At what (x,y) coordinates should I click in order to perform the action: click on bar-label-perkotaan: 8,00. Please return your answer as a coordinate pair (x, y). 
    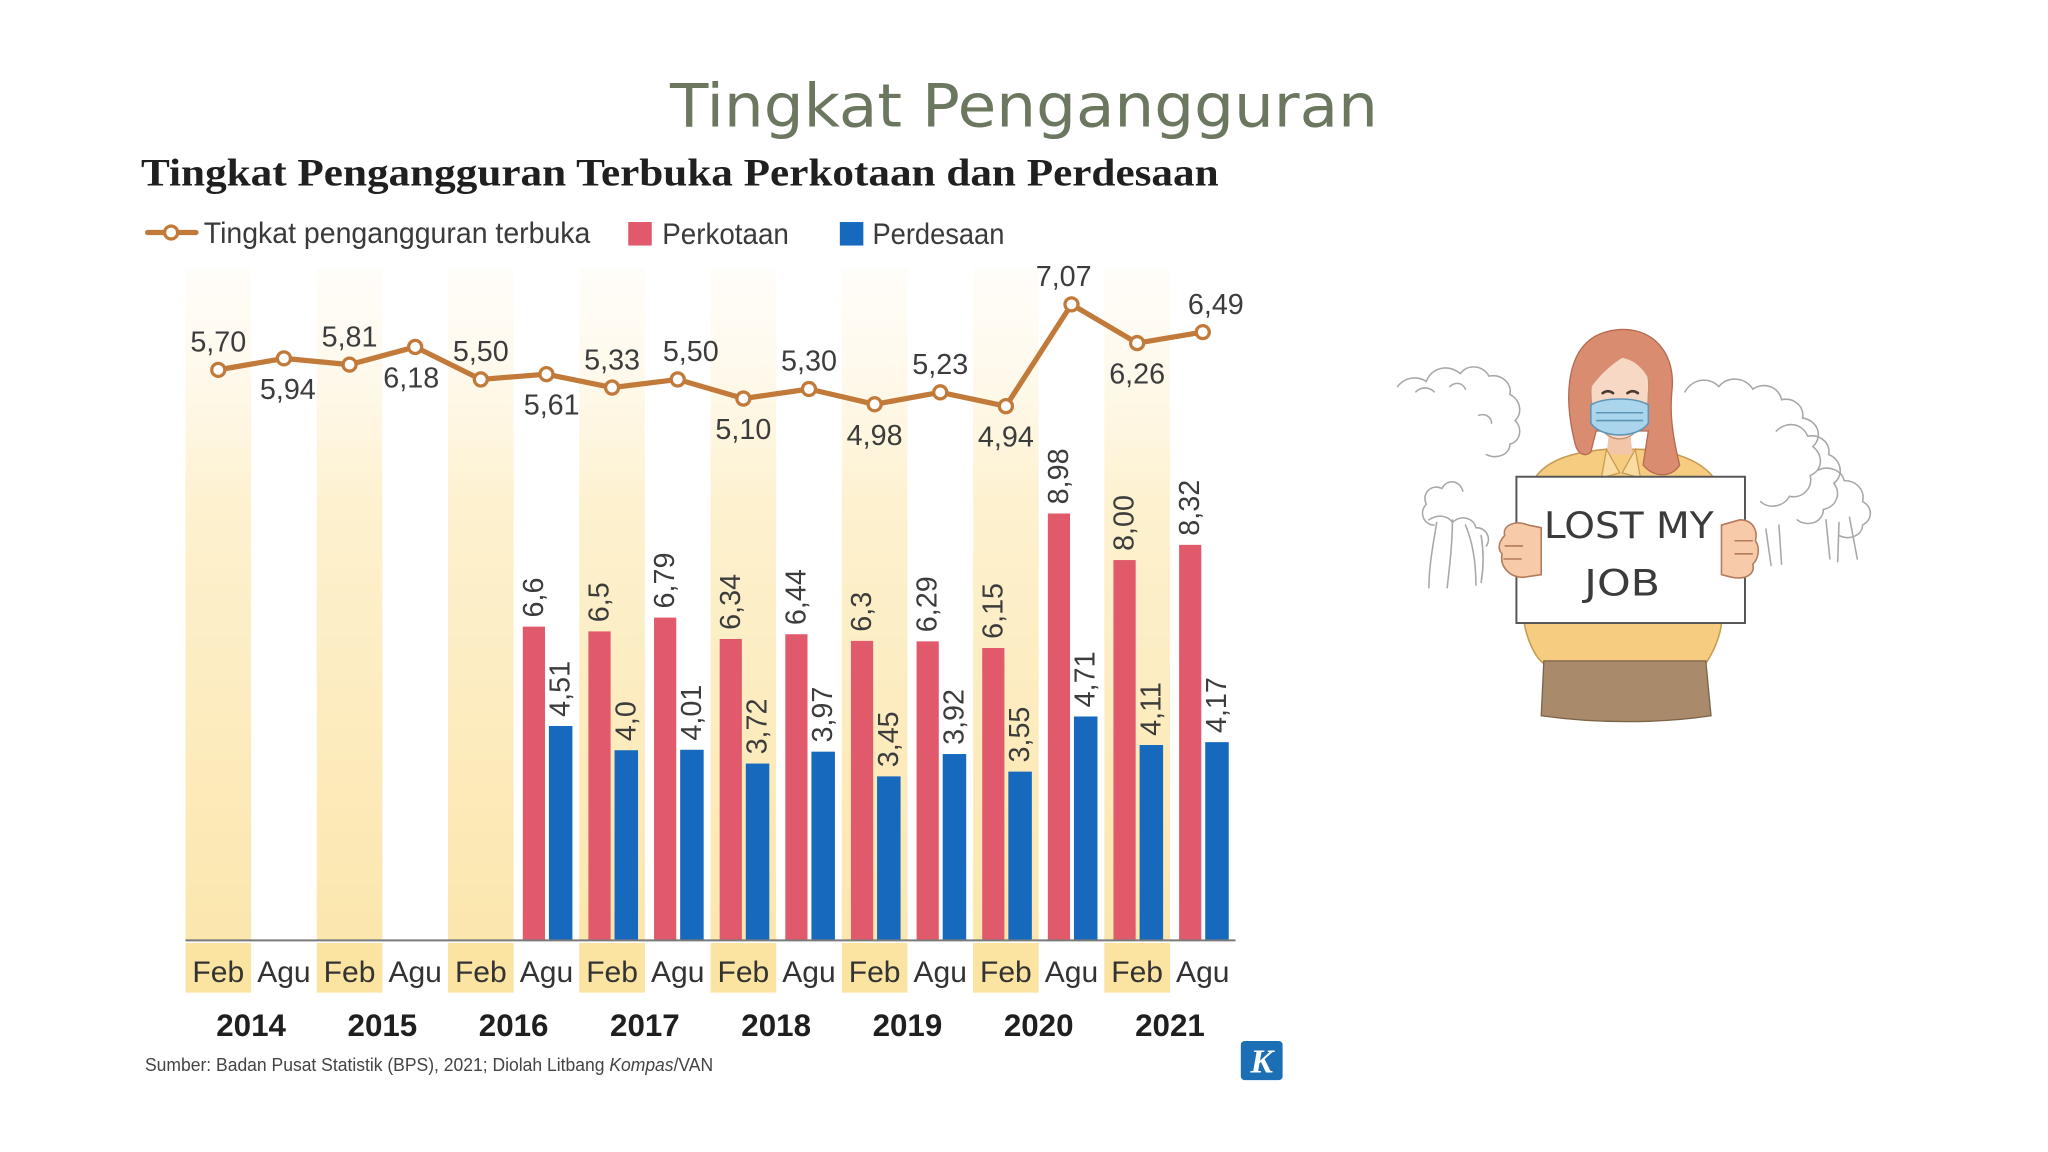
    Looking at the image, I should click on (1125, 523).